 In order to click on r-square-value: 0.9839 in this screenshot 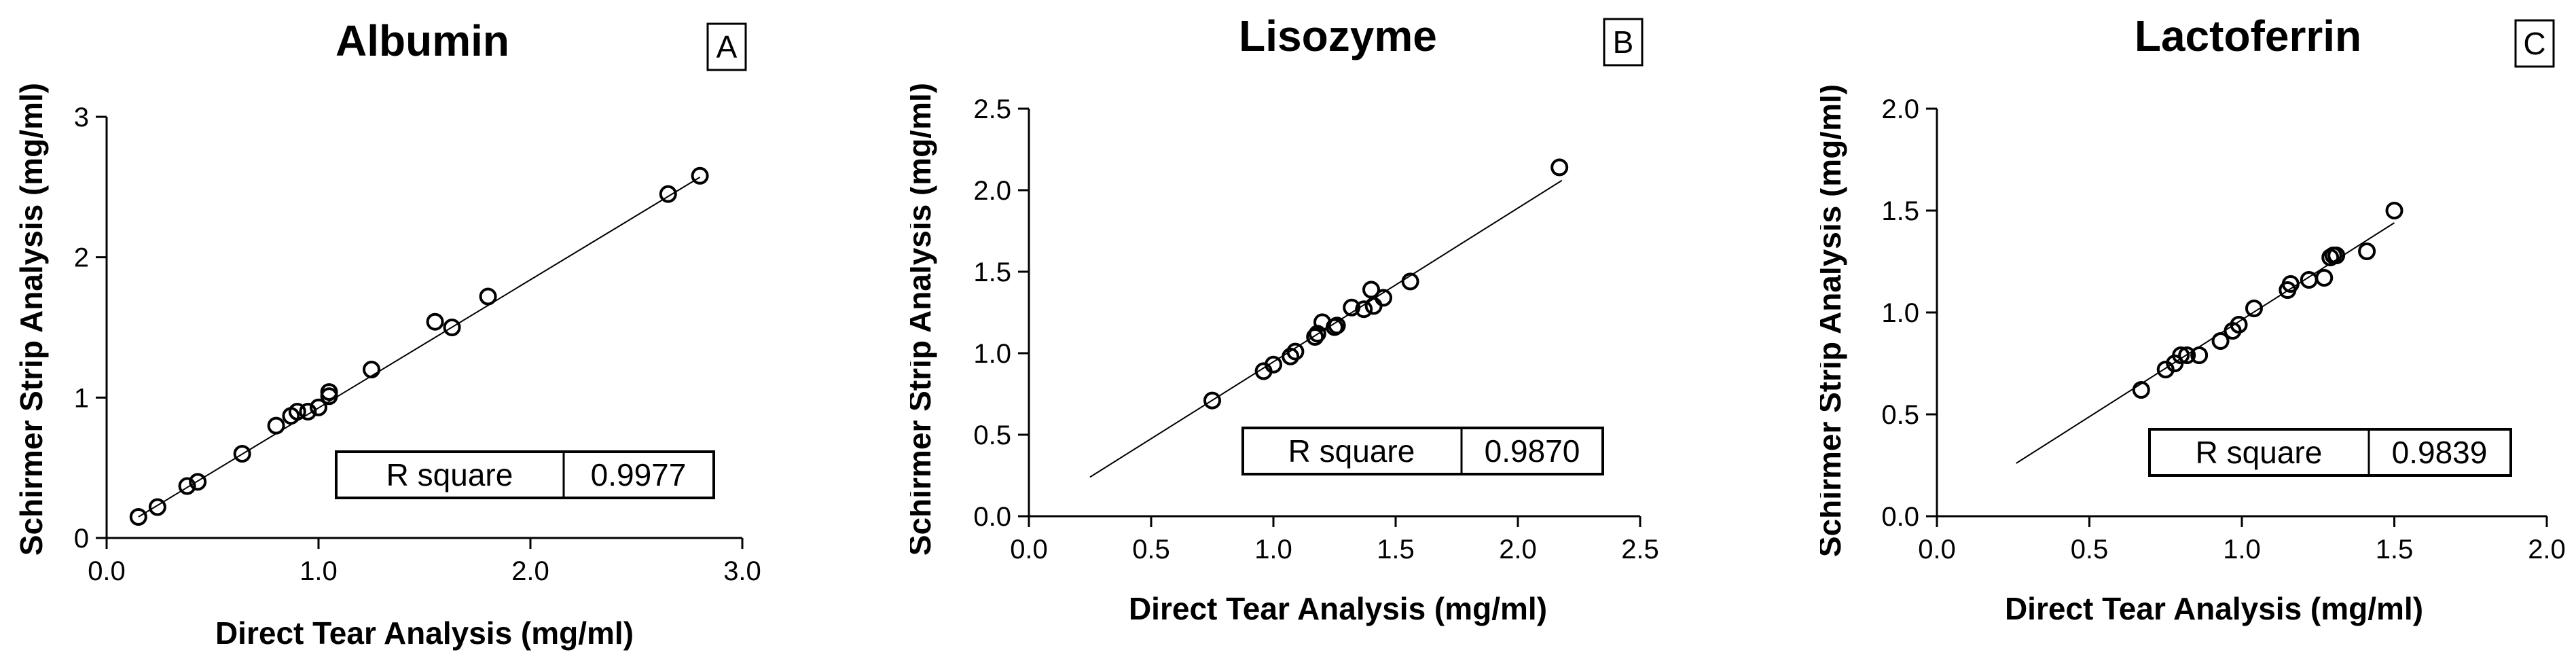, I will do `click(2440, 453)`.